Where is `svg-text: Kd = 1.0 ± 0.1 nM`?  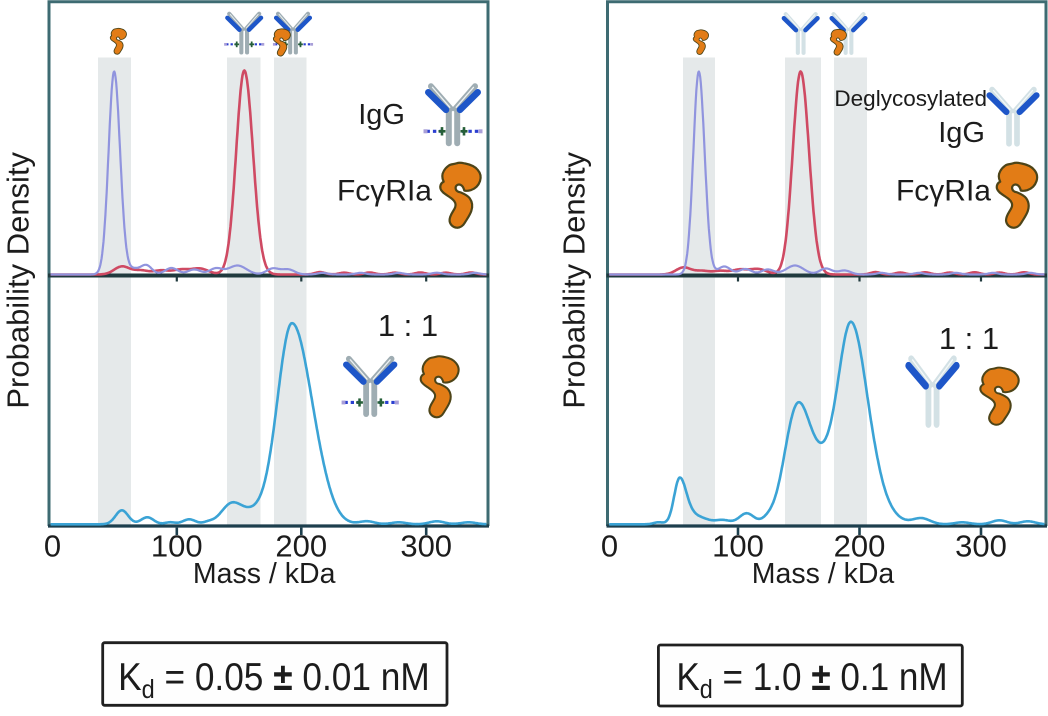
svg-text: Kd = 1.0 ± 0.1 nM is located at coordinates (811, 679).